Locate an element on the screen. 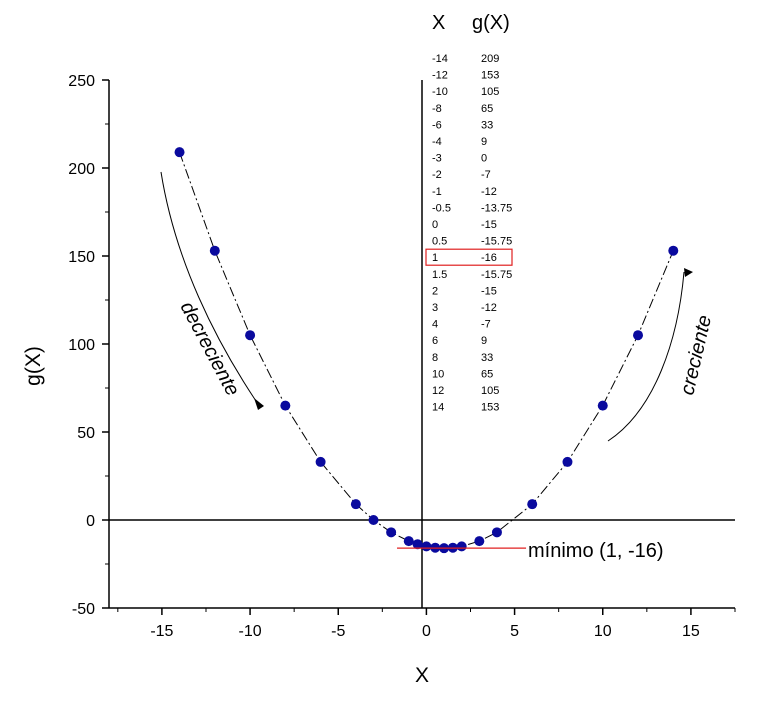  table-cell-x: -3 is located at coordinates (437, 159).